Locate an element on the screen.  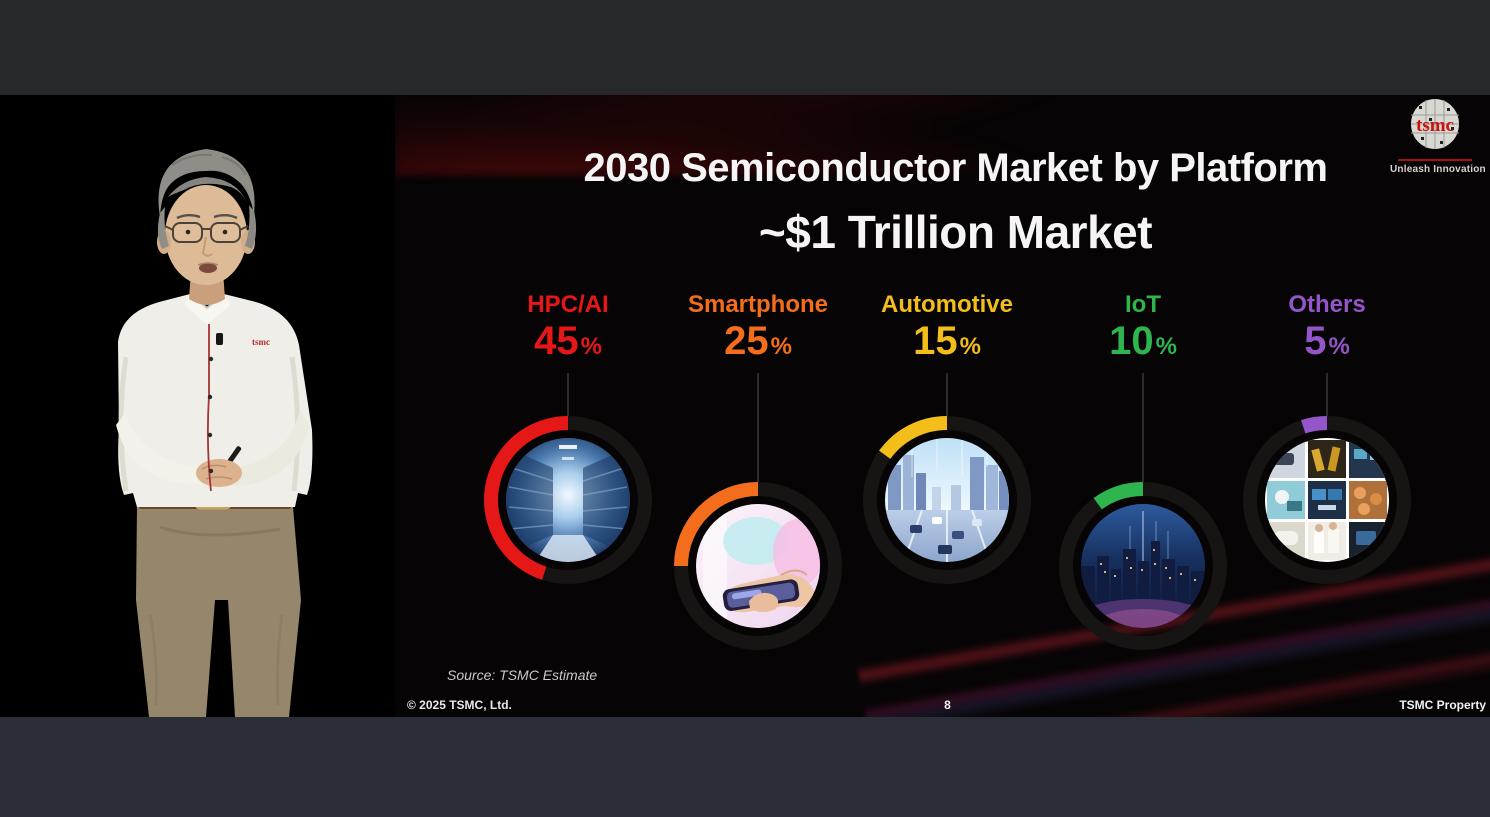
lapel-microphone is located at coordinates (219, 339).